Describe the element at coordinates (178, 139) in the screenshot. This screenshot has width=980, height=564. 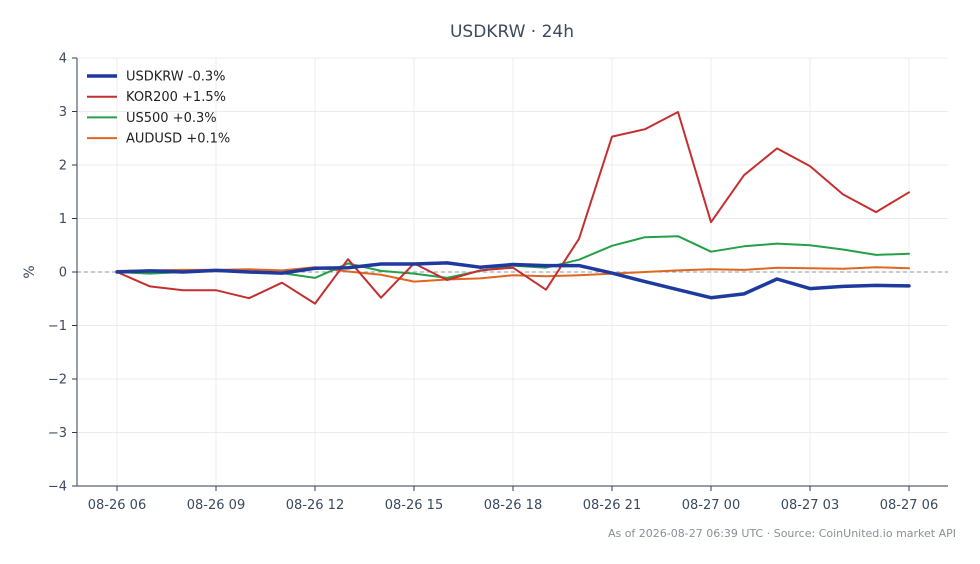
I see `legend-entry: AUDUSD +0.1%` at that location.